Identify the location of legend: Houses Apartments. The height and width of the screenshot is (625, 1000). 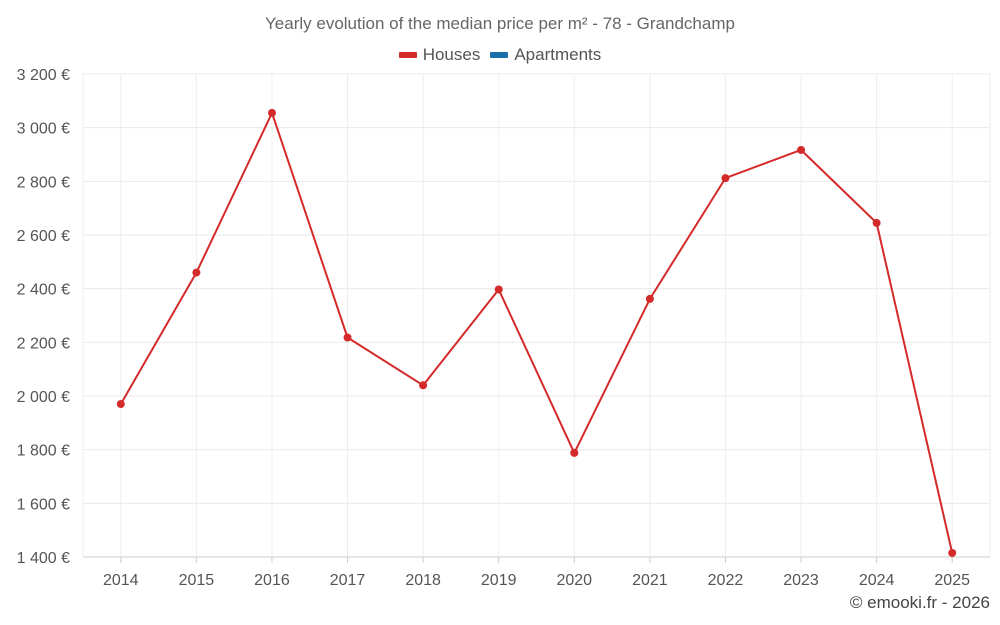
(500, 55).